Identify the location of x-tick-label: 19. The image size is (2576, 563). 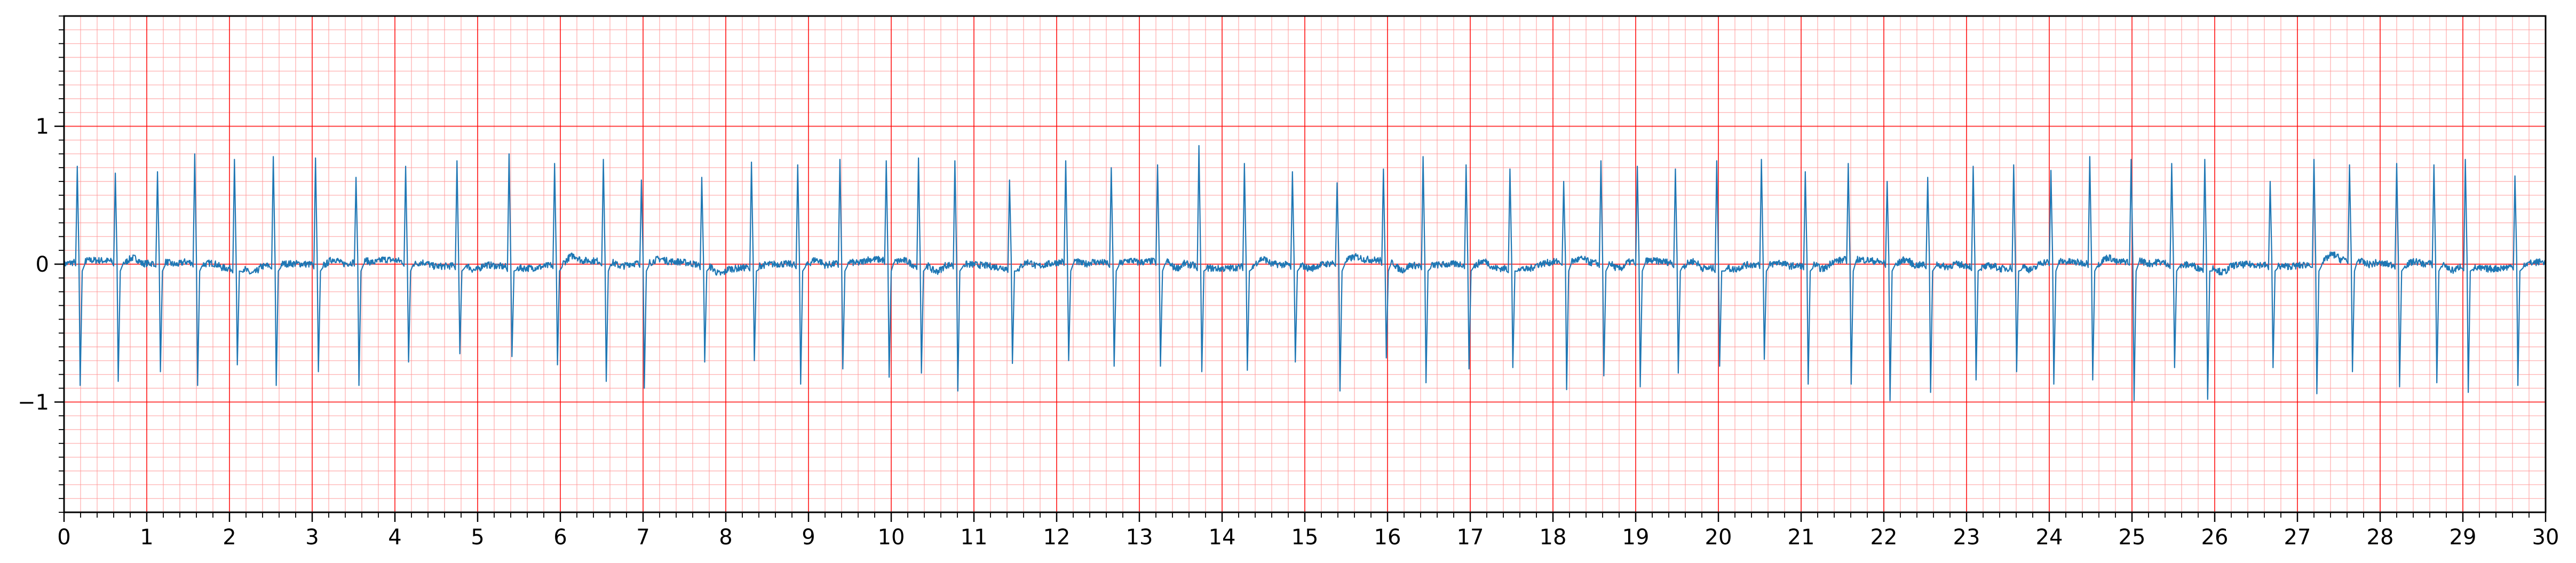
(1636, 537).